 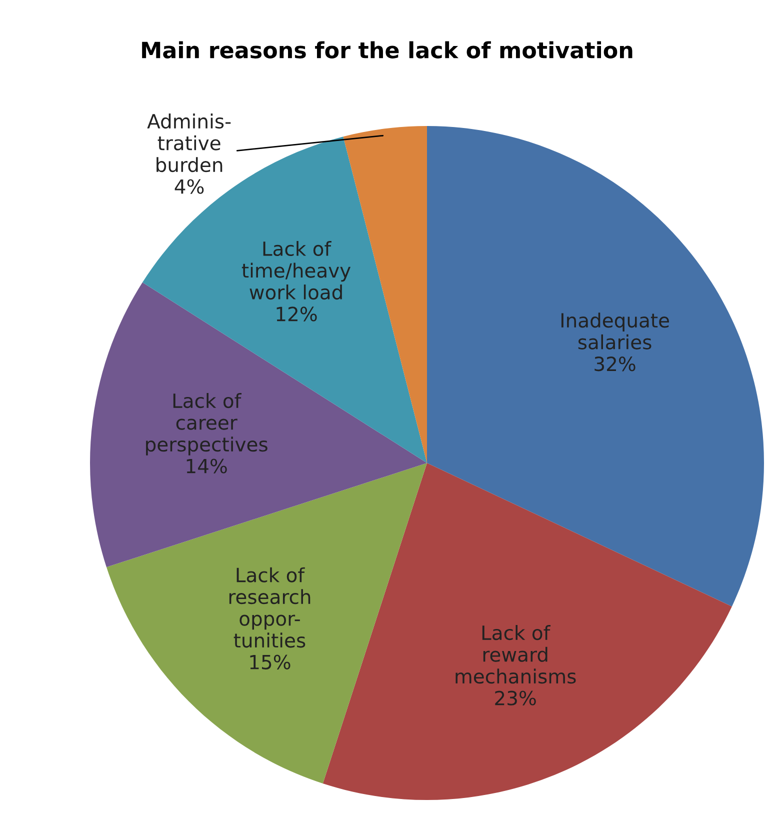 I want to click on data-label: 14%, so click(x=206, y=466).